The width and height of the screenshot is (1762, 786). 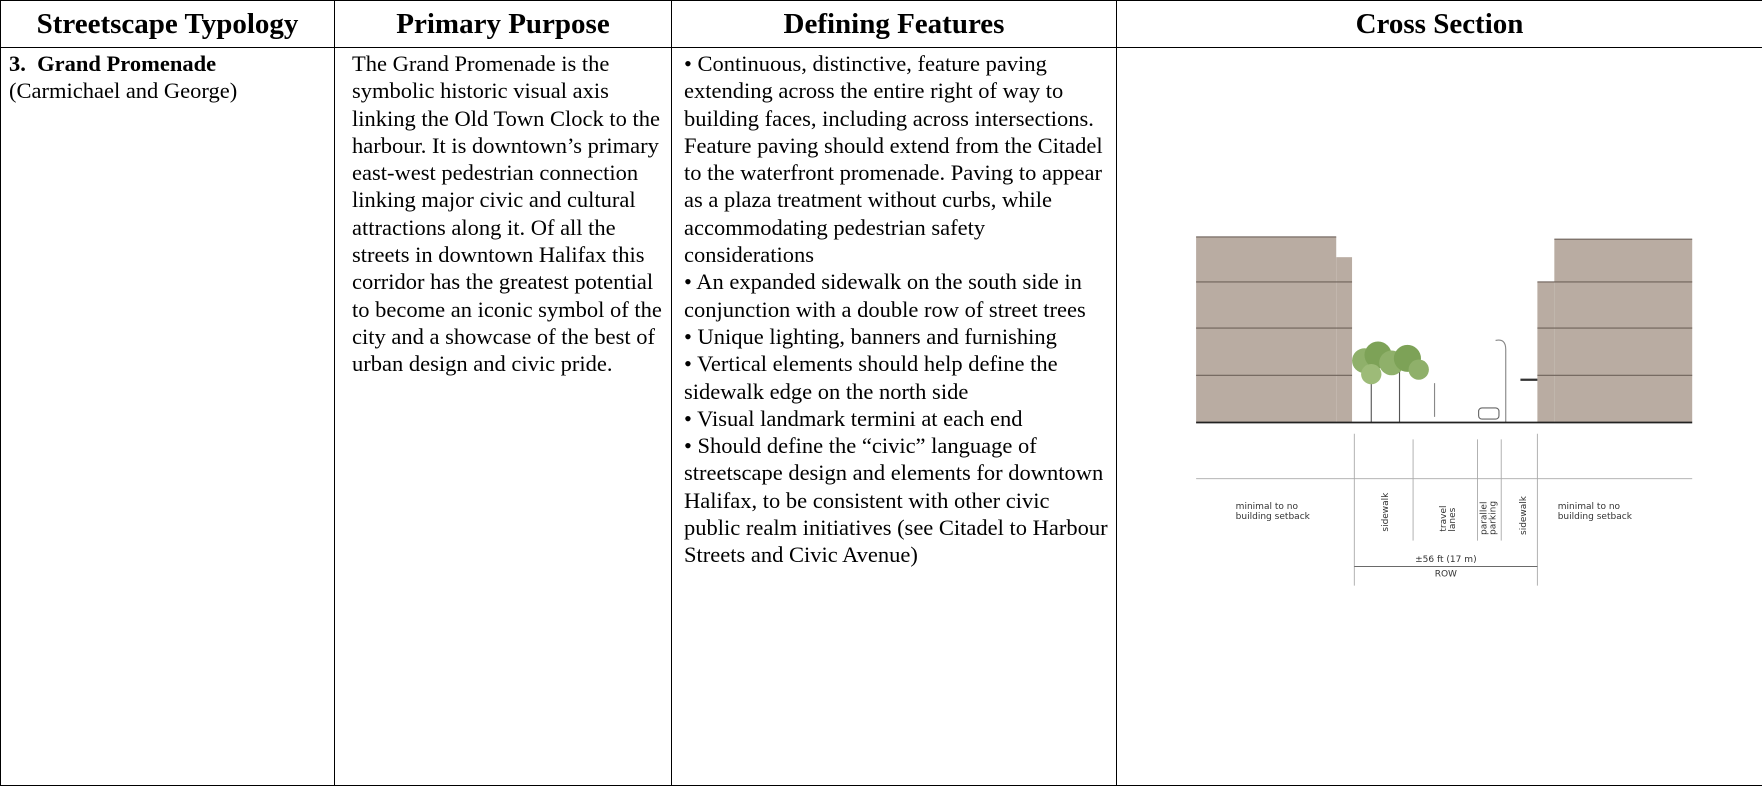 I want to click on street-light, so click(x=1470, y=381).